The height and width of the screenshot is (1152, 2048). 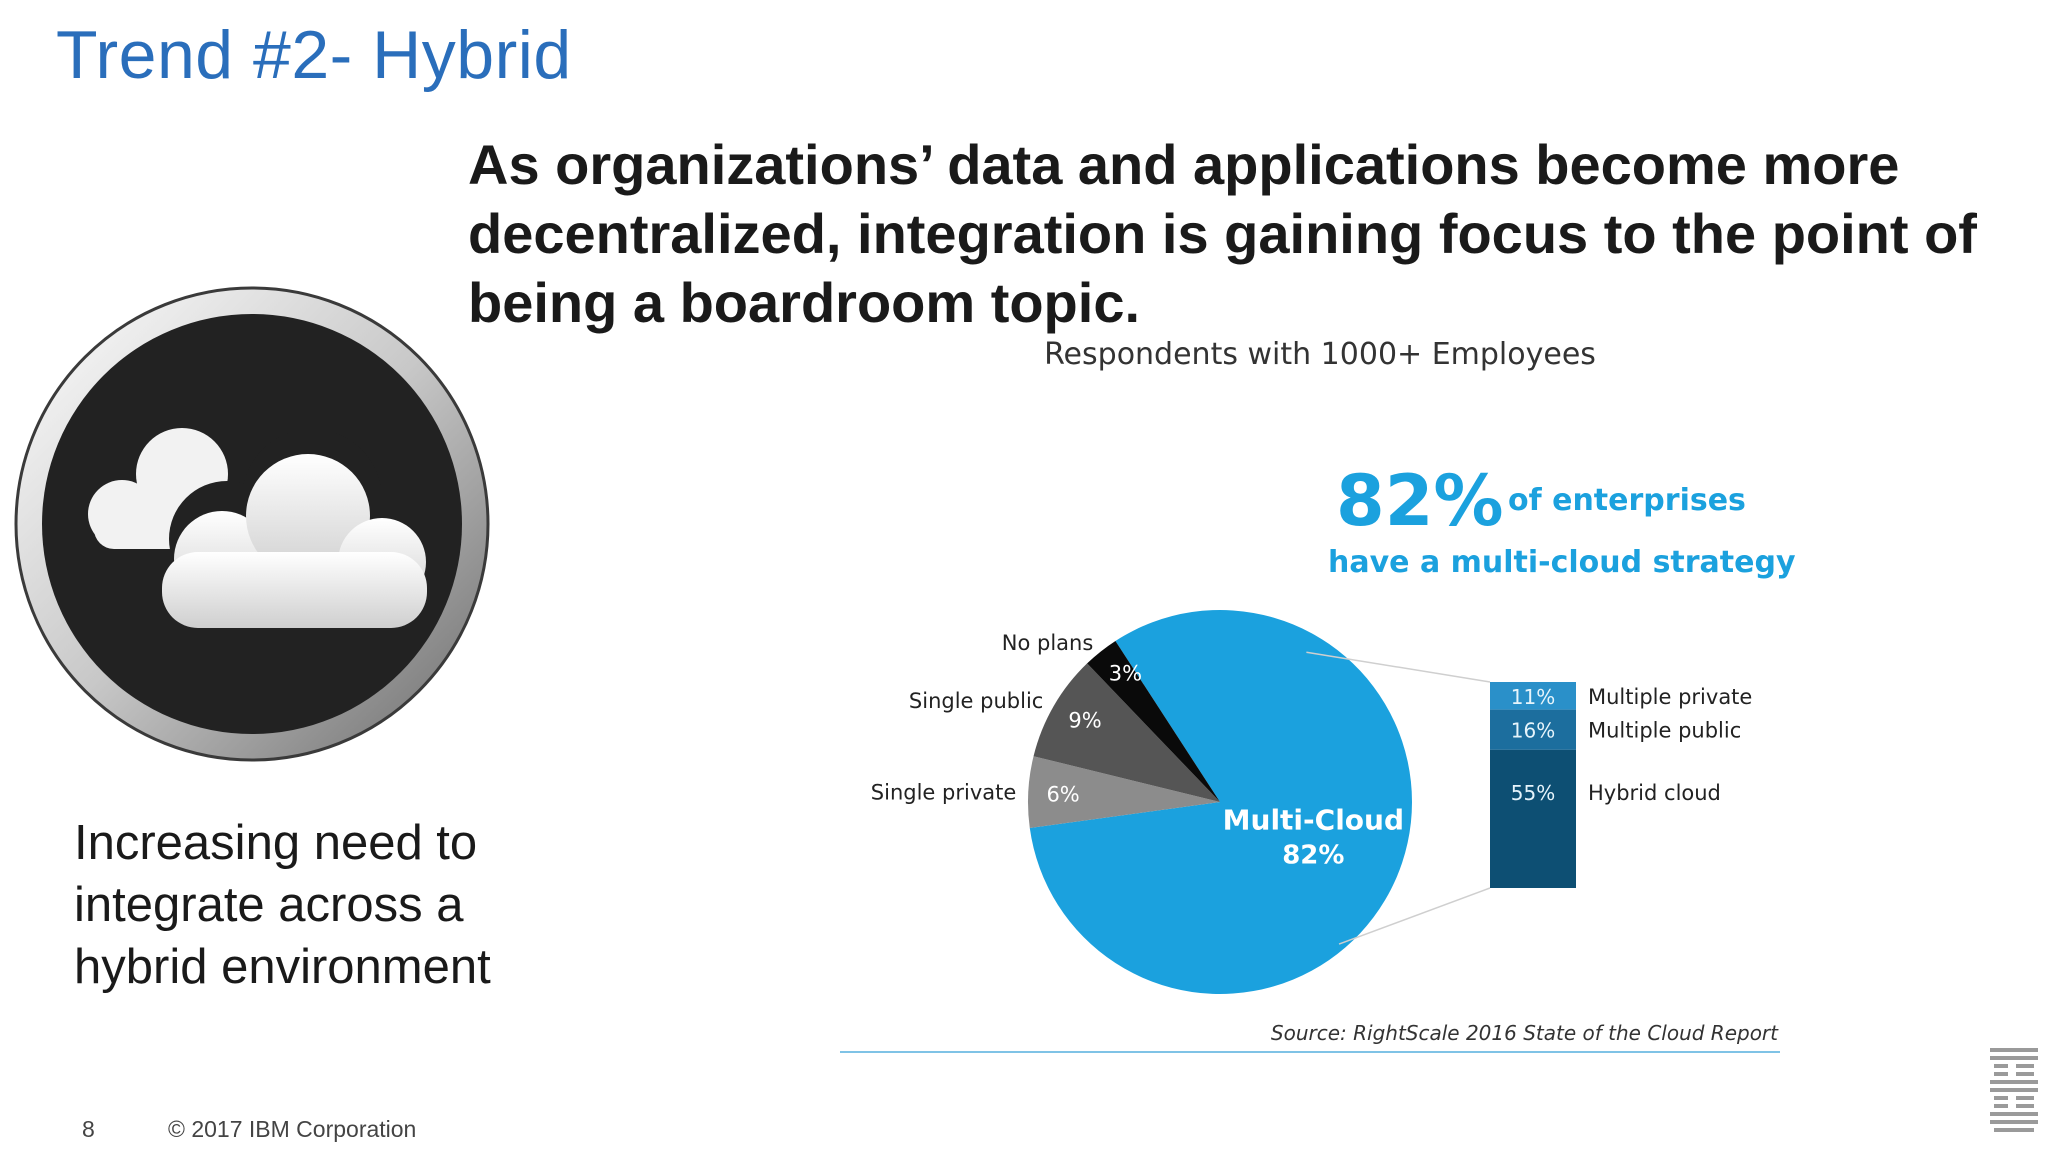 I want to click on pie-slice-multi-cloud, so click(x=1220, y=802).